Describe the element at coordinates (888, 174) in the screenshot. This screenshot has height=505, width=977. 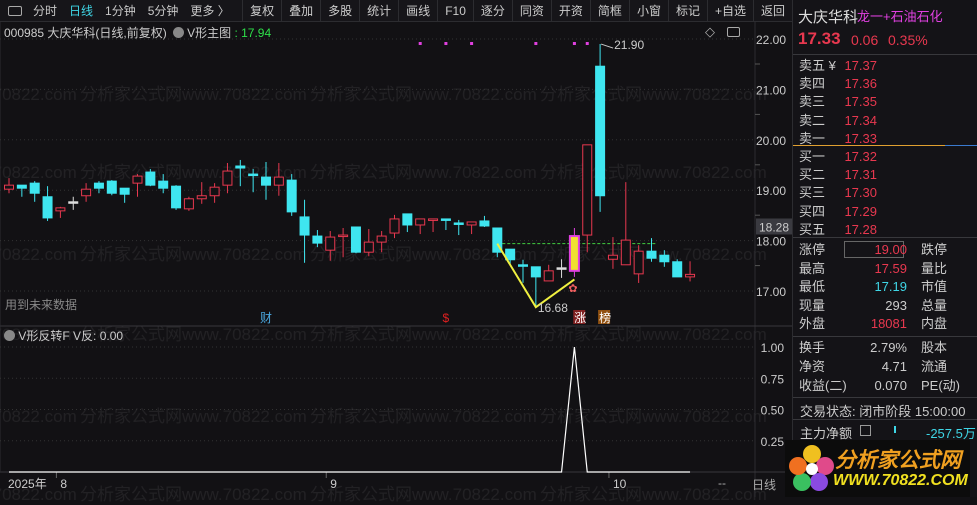
I see `bid-row: 买二 17.31` at that location.